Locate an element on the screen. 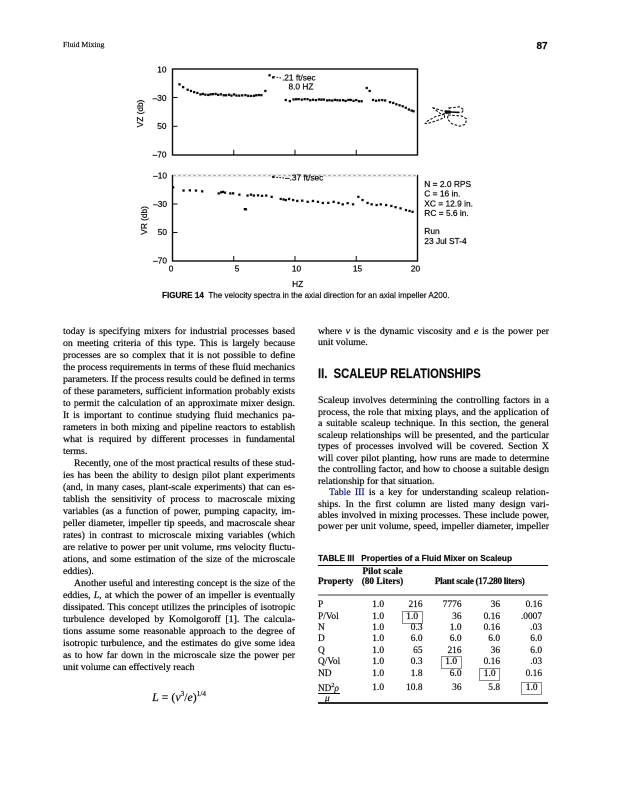  svg-text: VZ (db) is located at coordinates (140, 113).